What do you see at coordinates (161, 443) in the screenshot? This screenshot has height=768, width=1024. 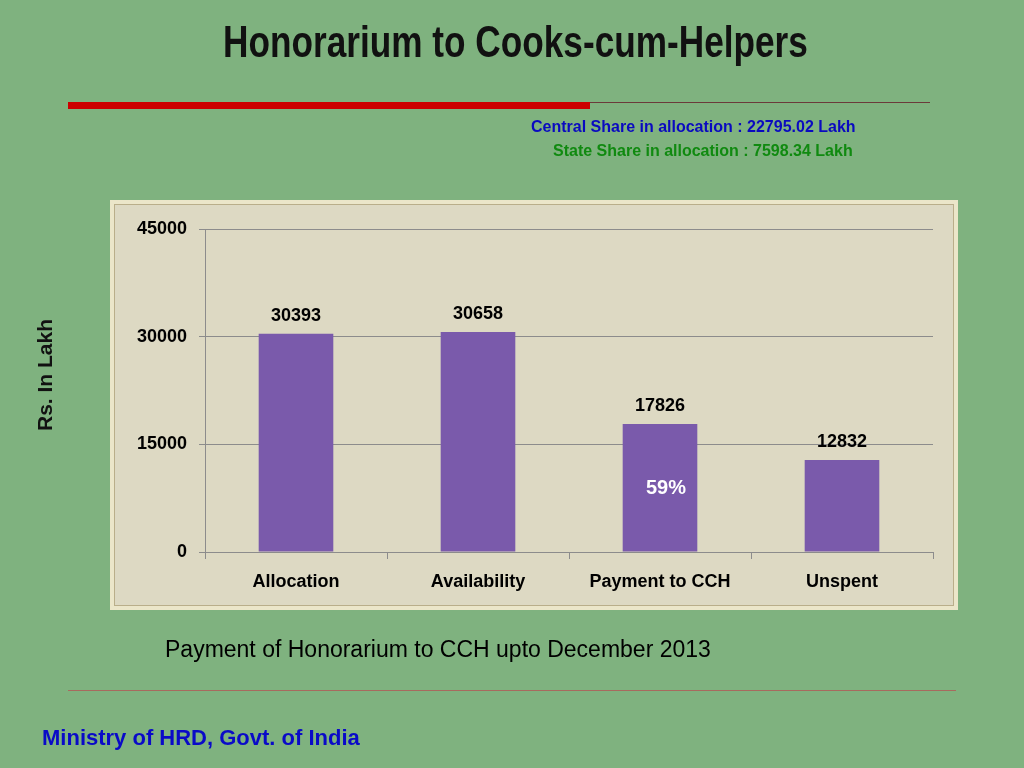 I see `y-tick-label: 15000` at bounding box center [161, 443].